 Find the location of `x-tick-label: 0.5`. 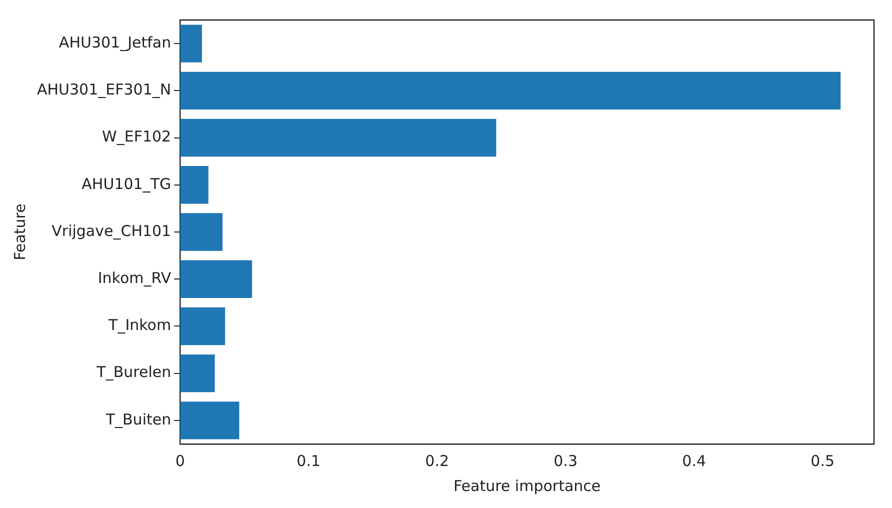

x-tick-label: 0.5 is located at coordinates (822, 461).